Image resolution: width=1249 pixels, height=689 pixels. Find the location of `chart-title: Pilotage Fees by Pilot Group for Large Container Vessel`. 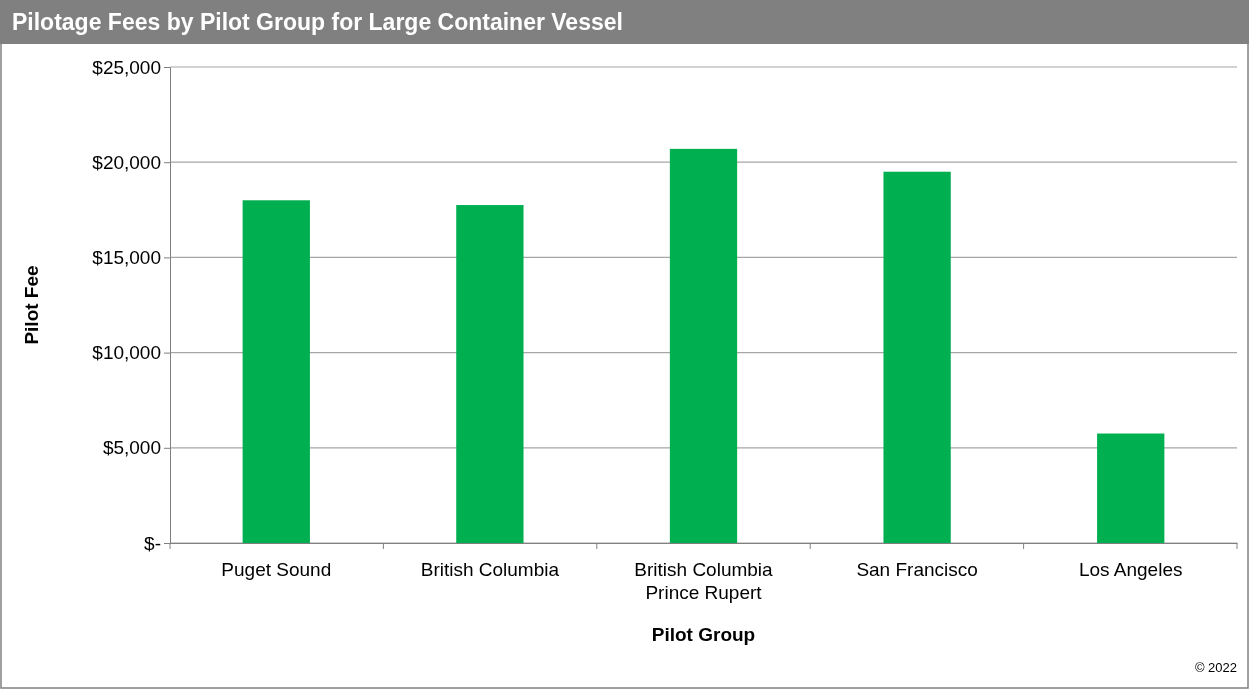

chart-title: Pilotage Fees by Pilot Group for Large Container Vessel is located at coordinates (317, 22).